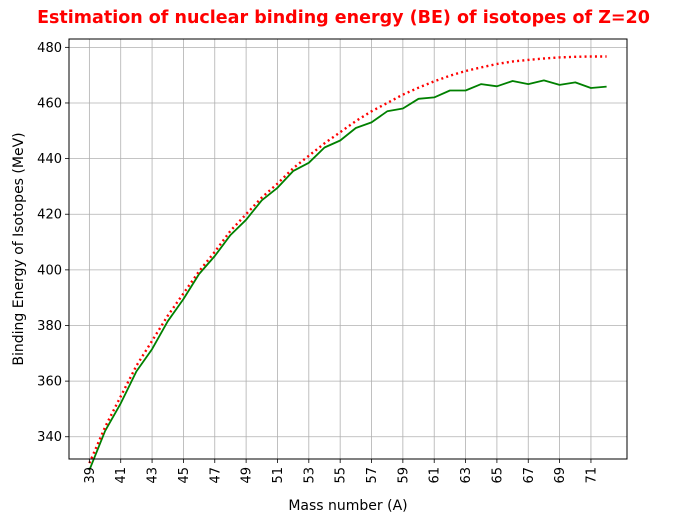 This screenshot has width=687, height=525. I want to click on x-tick-label: 63, so click(466, 475).